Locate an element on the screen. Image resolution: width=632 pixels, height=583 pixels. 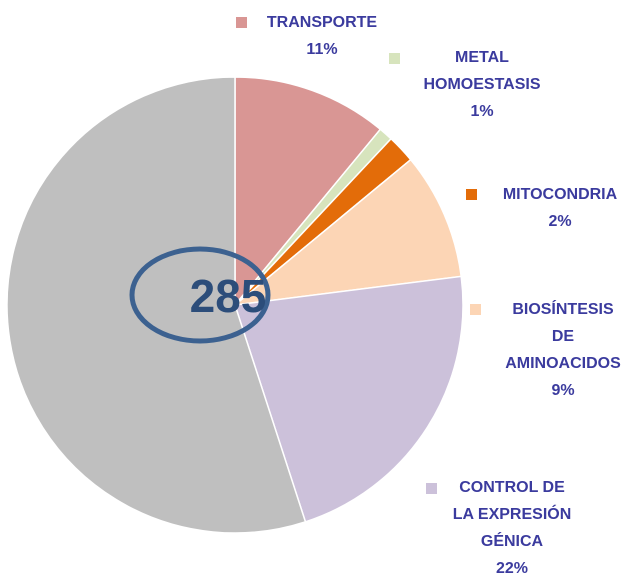
highlight-ellipse is located at coordinates (200, 295).